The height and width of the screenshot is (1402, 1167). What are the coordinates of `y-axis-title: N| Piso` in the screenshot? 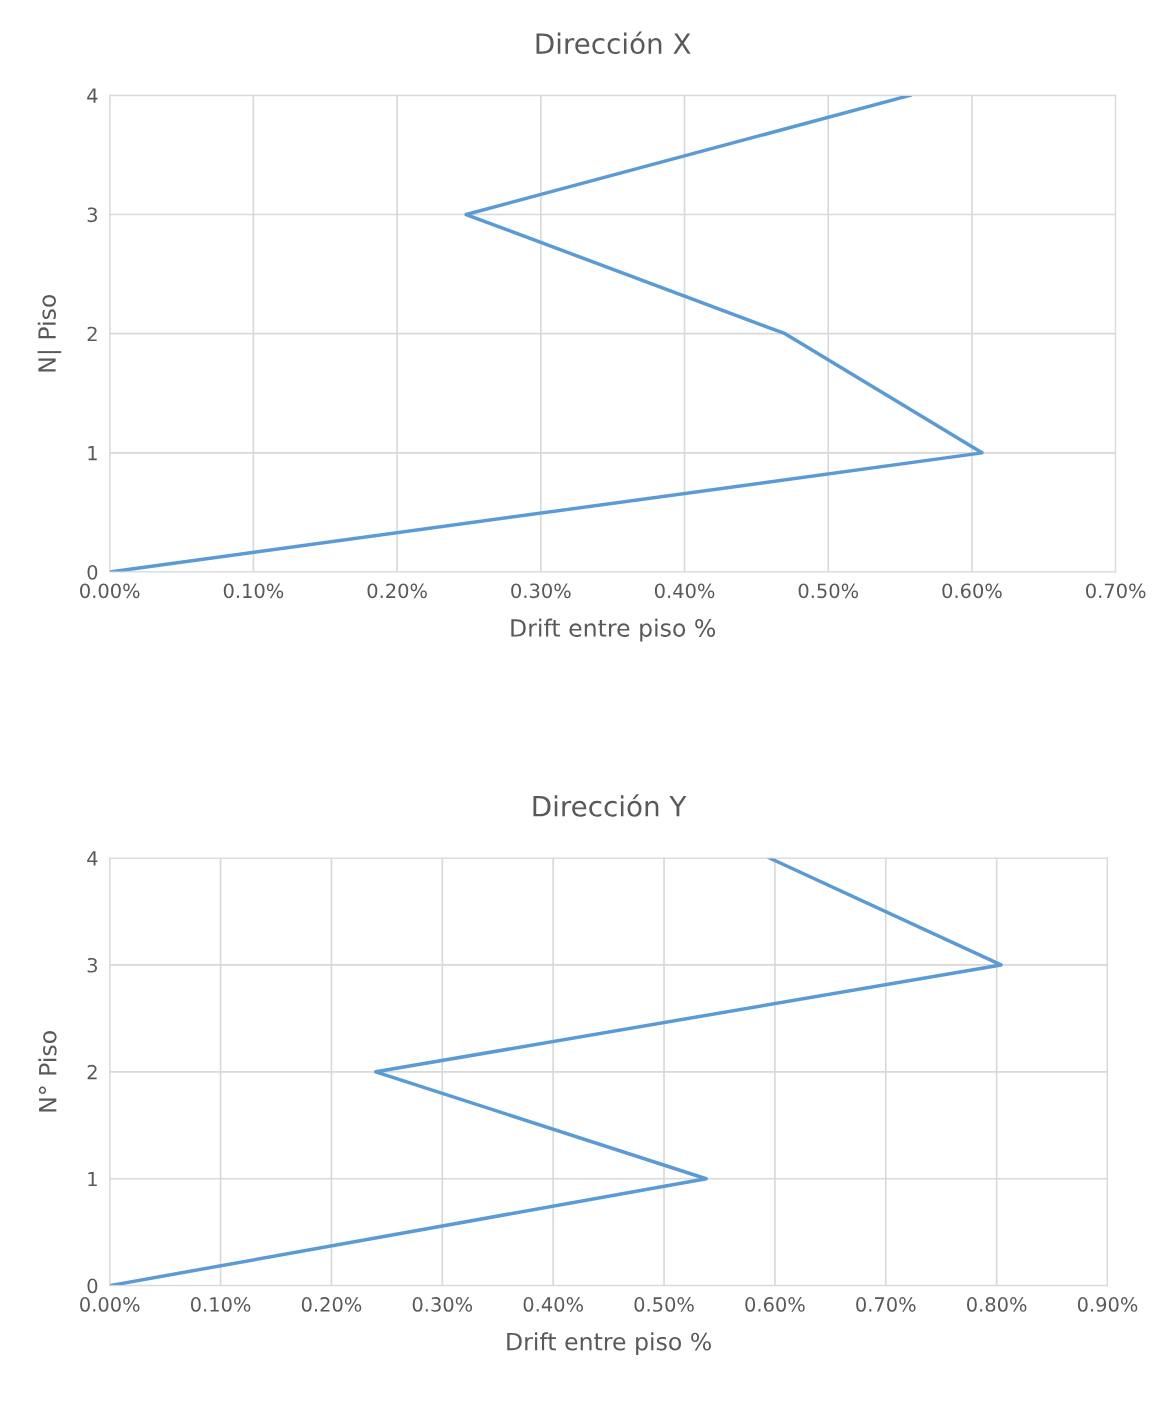 It's located at (49, 333).